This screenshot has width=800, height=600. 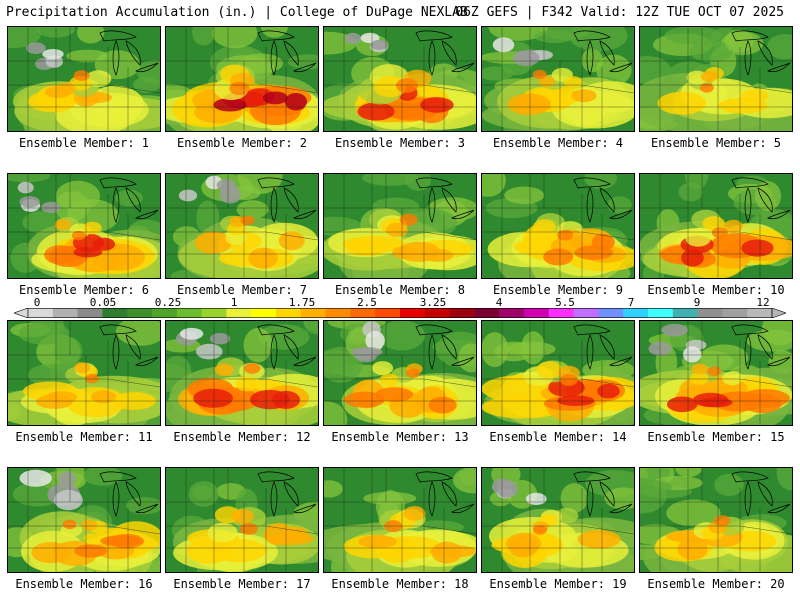 What do you see at coordinates (400, 290) in the screenshot?
I see `ensemble-member-label: Ensemble Member: 8` at bounding box center [400, 290].